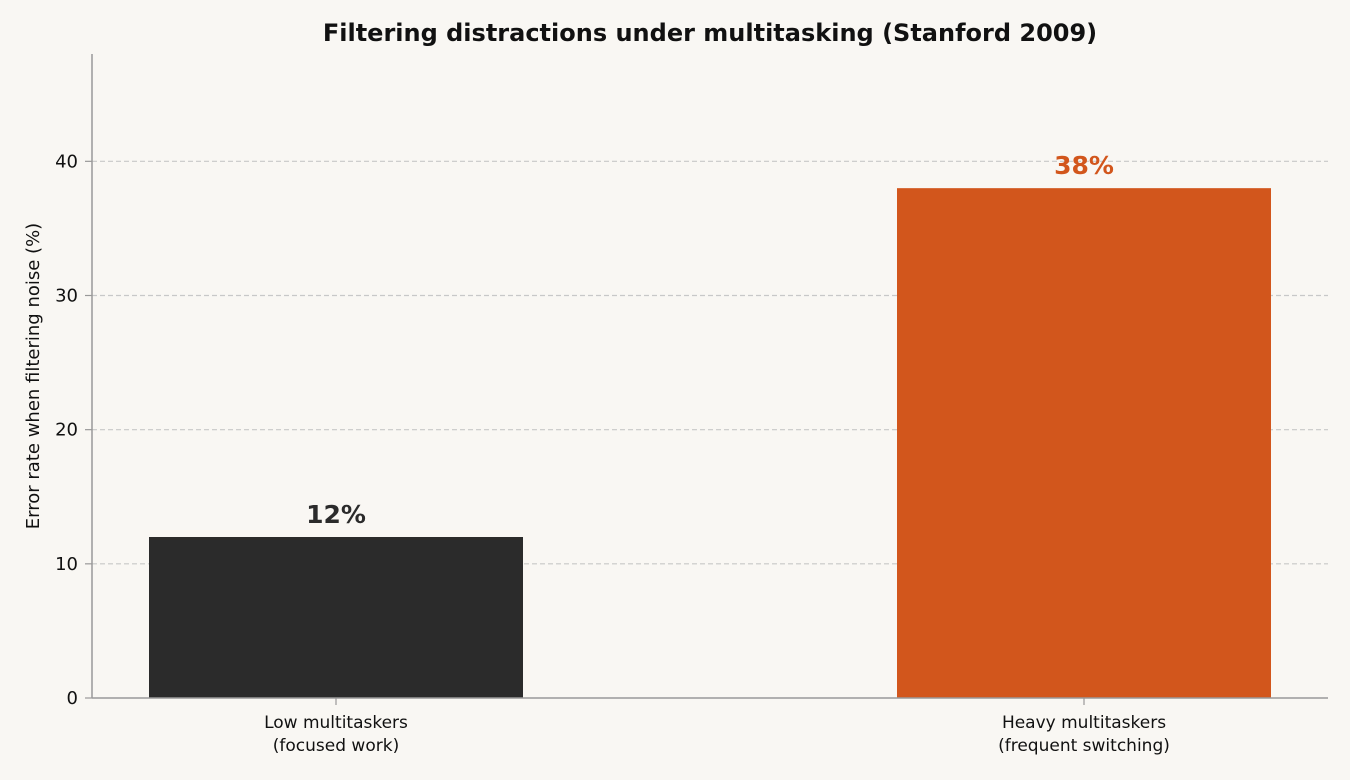 This screenshot has height=780, width=1350. I want to click on bar-value-label-0: 12%, so click(336, 514).